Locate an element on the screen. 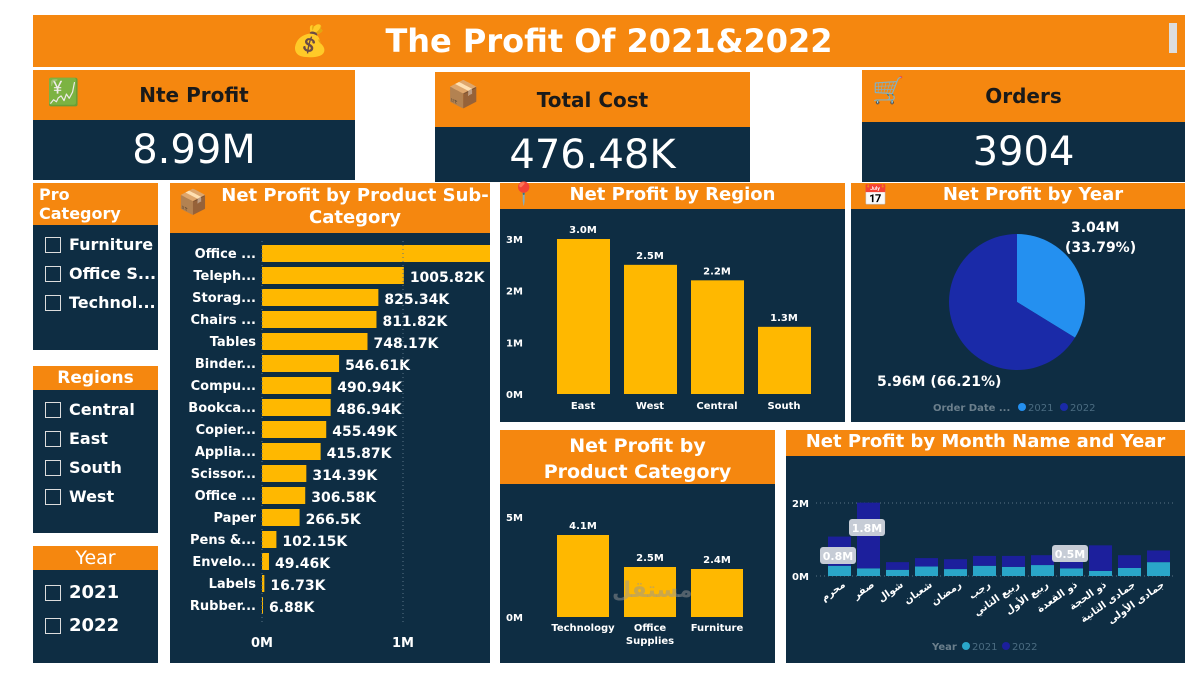 The width and height of the screenshot is (1197, 683). slicer-item-2021: 2021 is located at coordinates (101, 592).